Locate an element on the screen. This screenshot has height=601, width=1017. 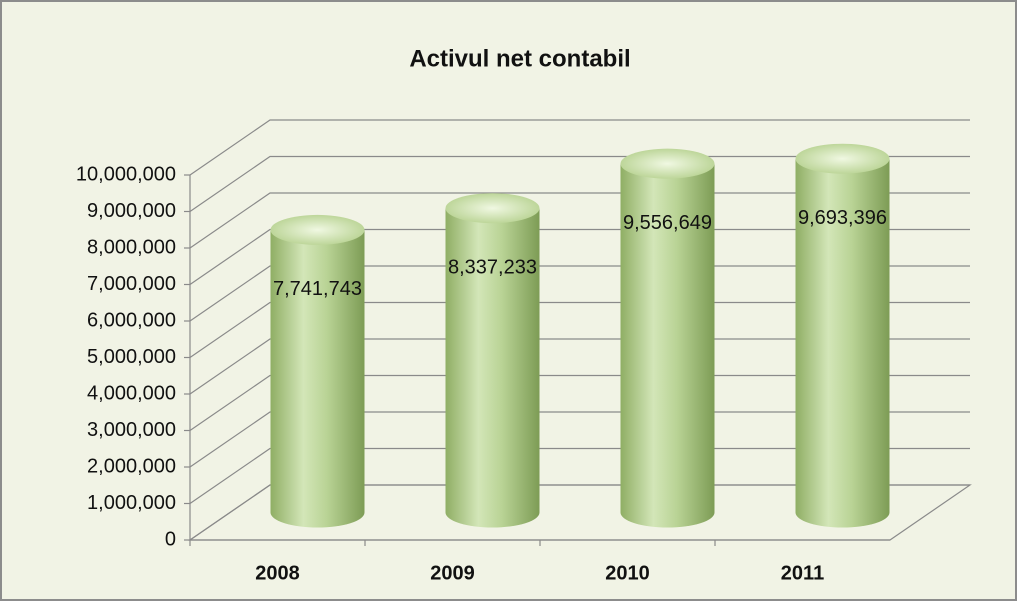
value-label: 7,741,743 is located at coordinates (317, 289).